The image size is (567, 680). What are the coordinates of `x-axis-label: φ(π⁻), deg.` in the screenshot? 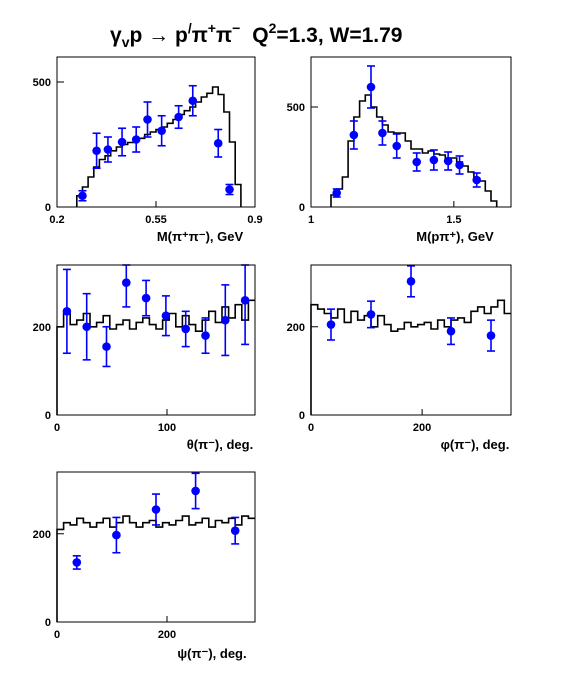 It's located at (475, 444).